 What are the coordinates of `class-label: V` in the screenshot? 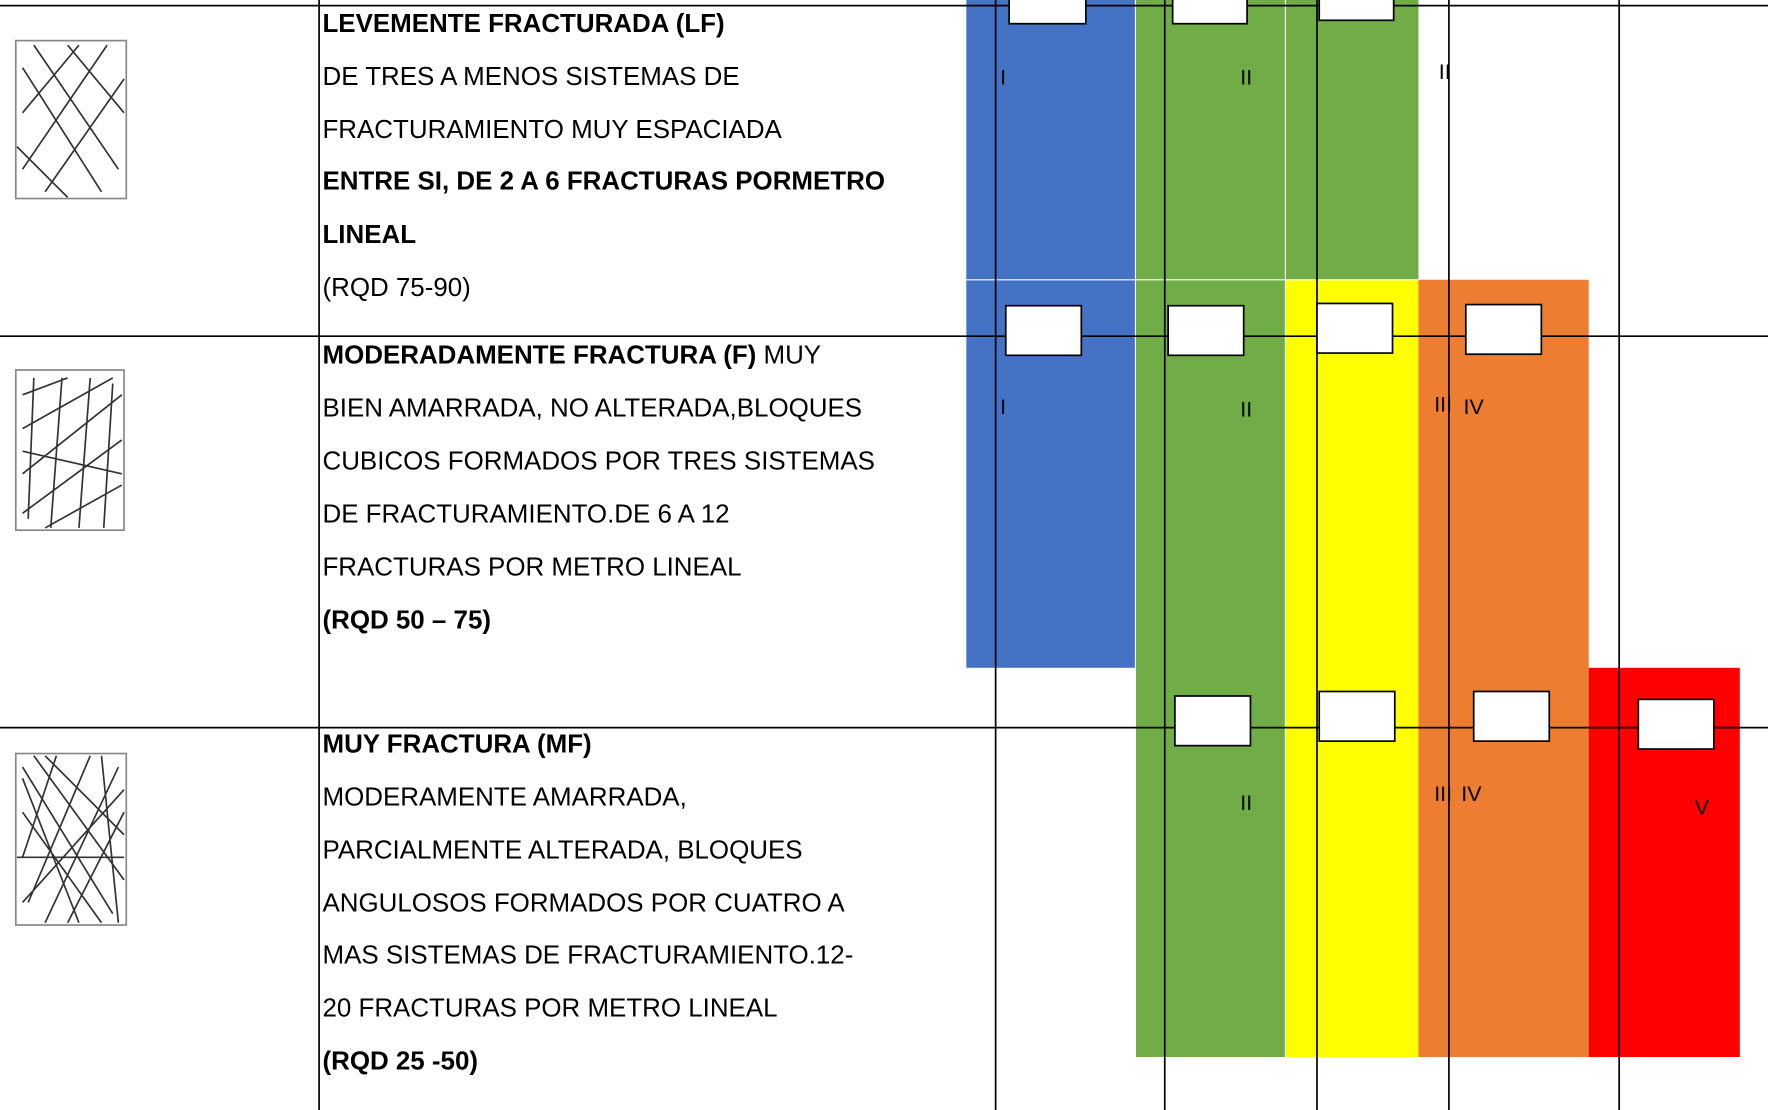 It's located at (1702, 807).